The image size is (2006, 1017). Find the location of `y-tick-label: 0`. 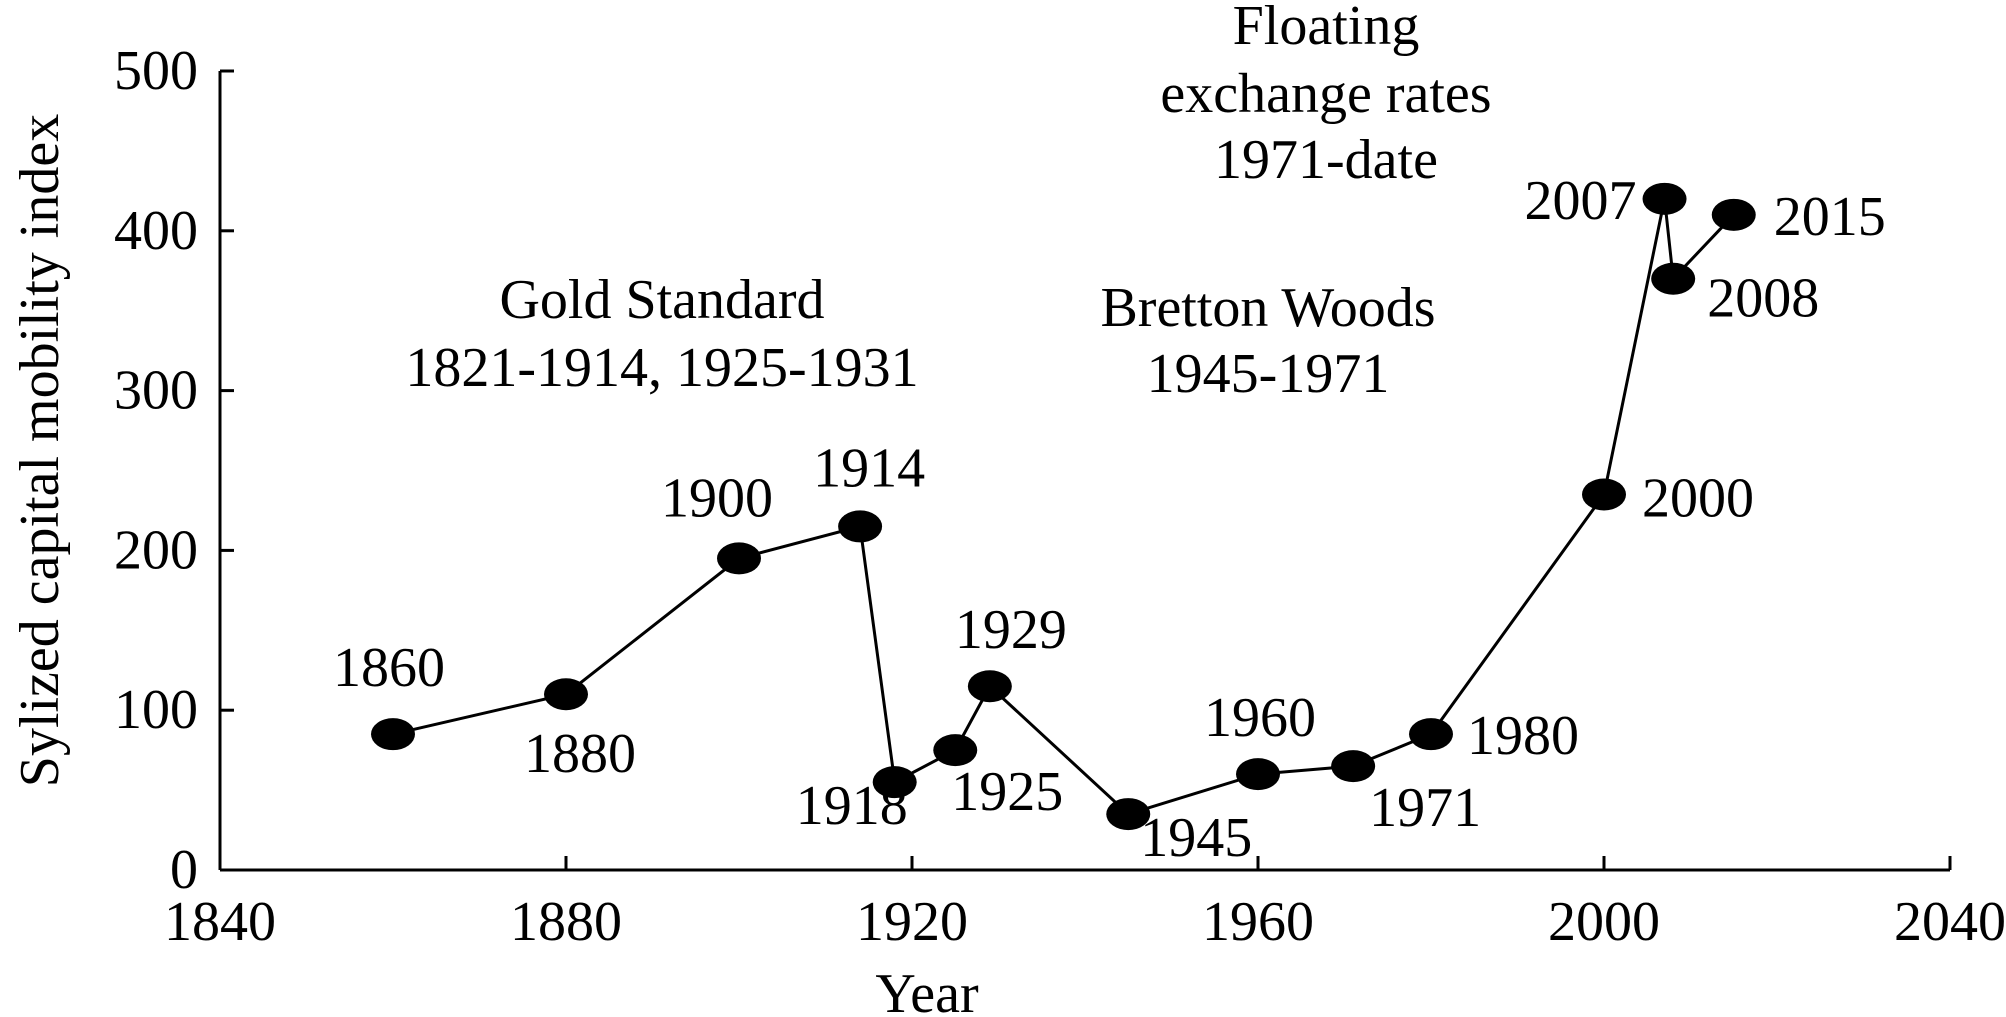

y-tick-label: 0 is located at coordinates (184, 870).